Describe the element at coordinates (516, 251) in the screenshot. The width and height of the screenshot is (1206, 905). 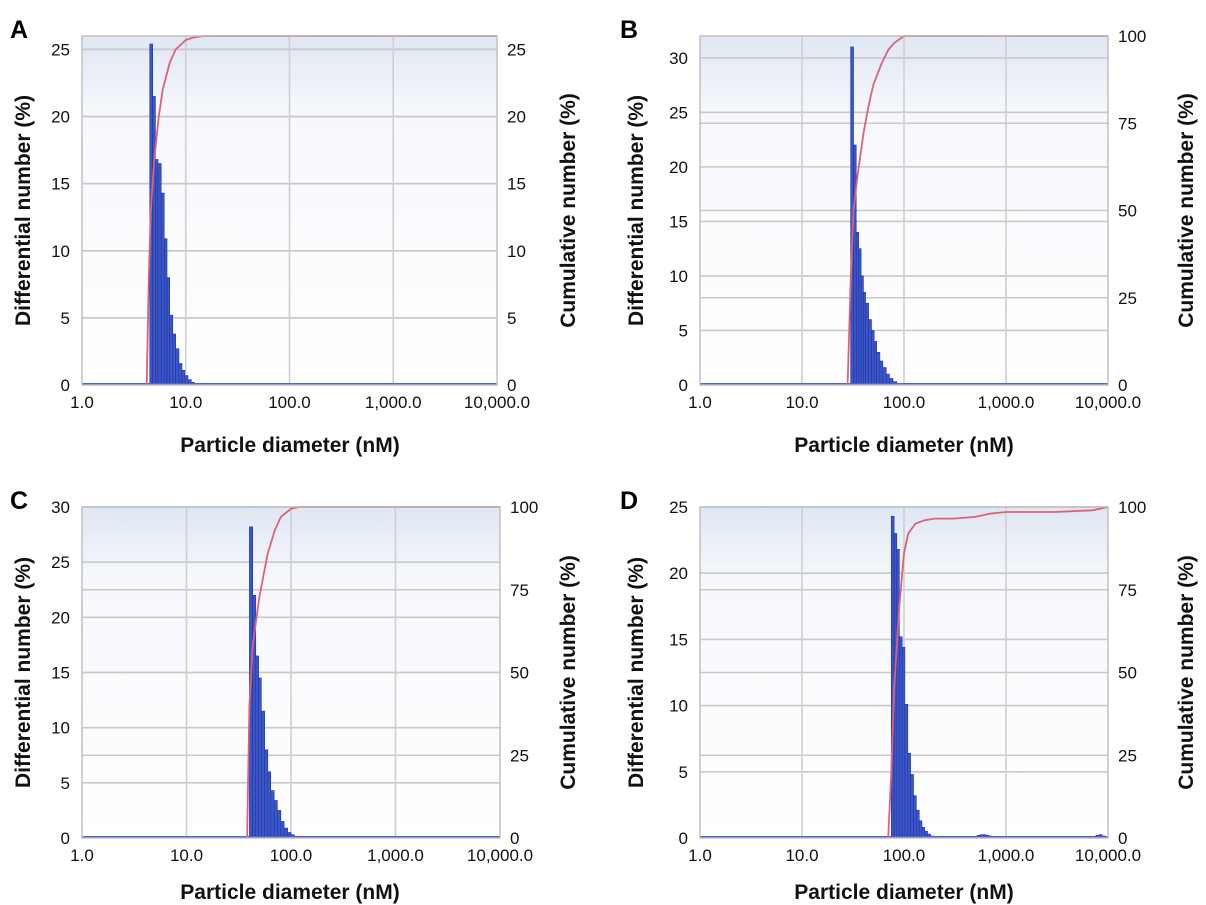
I see `y2-tick-label: 10` at that location.